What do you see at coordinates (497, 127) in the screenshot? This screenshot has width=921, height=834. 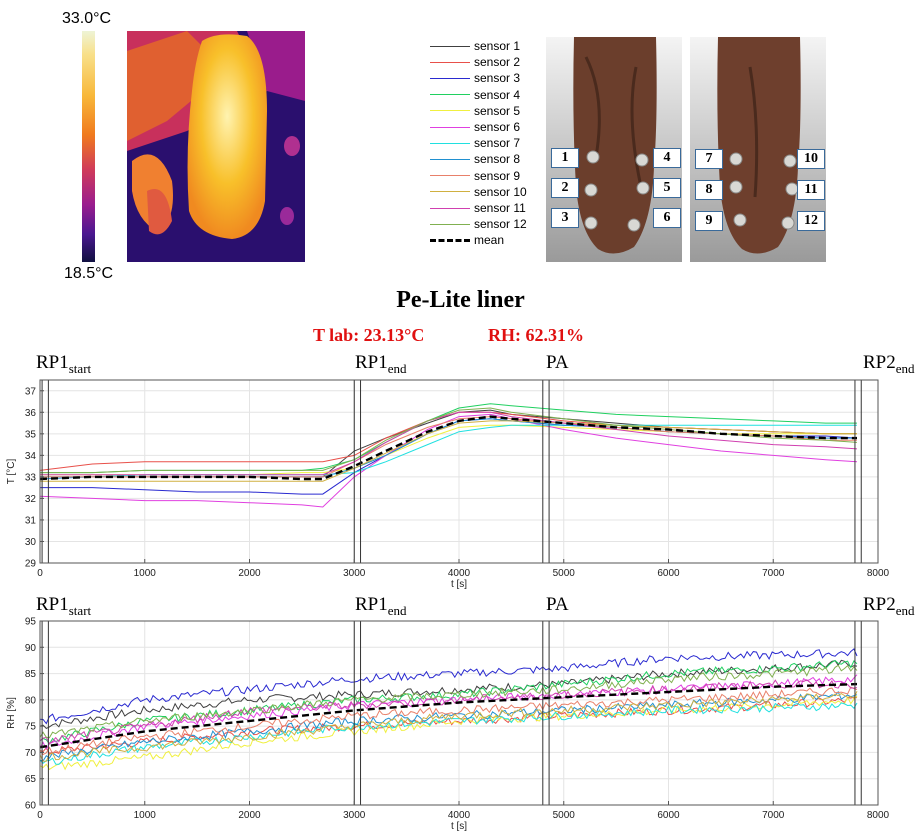 I see `legend-label: sensor 6` at bounding box center [497, 127].